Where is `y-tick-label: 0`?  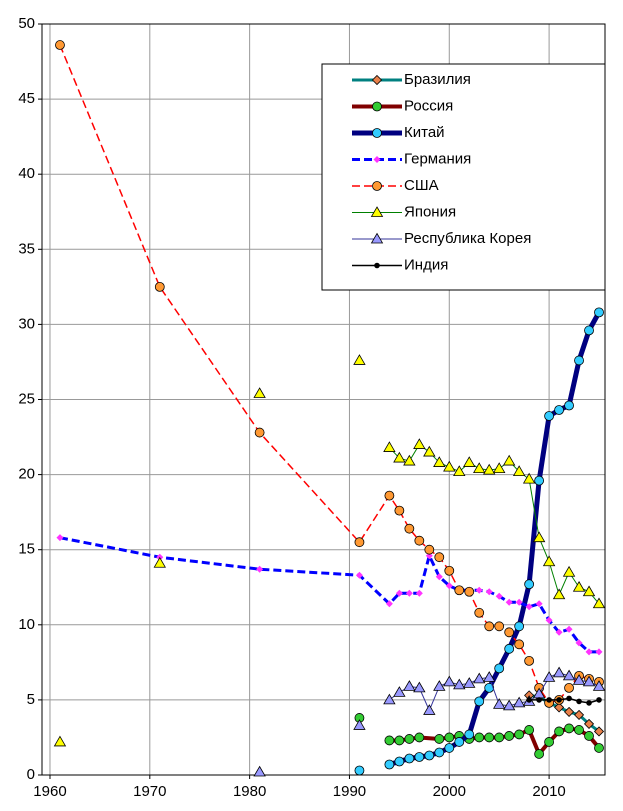
y-tick-label: 0 is located at coordinates (31, 774).